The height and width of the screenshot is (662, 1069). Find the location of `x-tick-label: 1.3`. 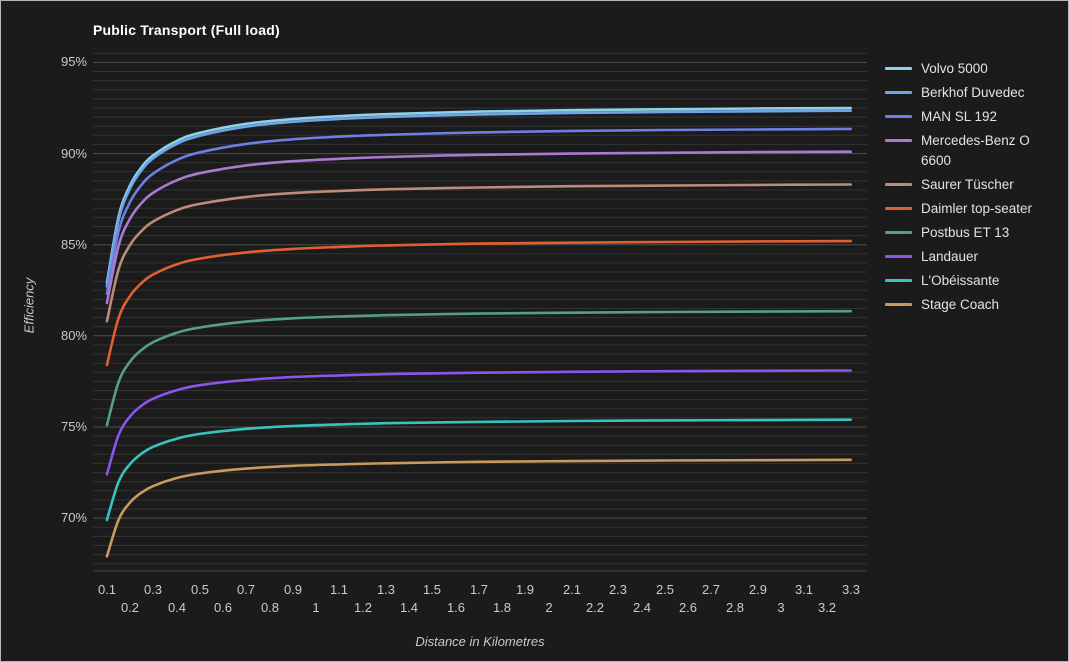

x-tick-label: 1.3 is located at coordinates (386, 589).